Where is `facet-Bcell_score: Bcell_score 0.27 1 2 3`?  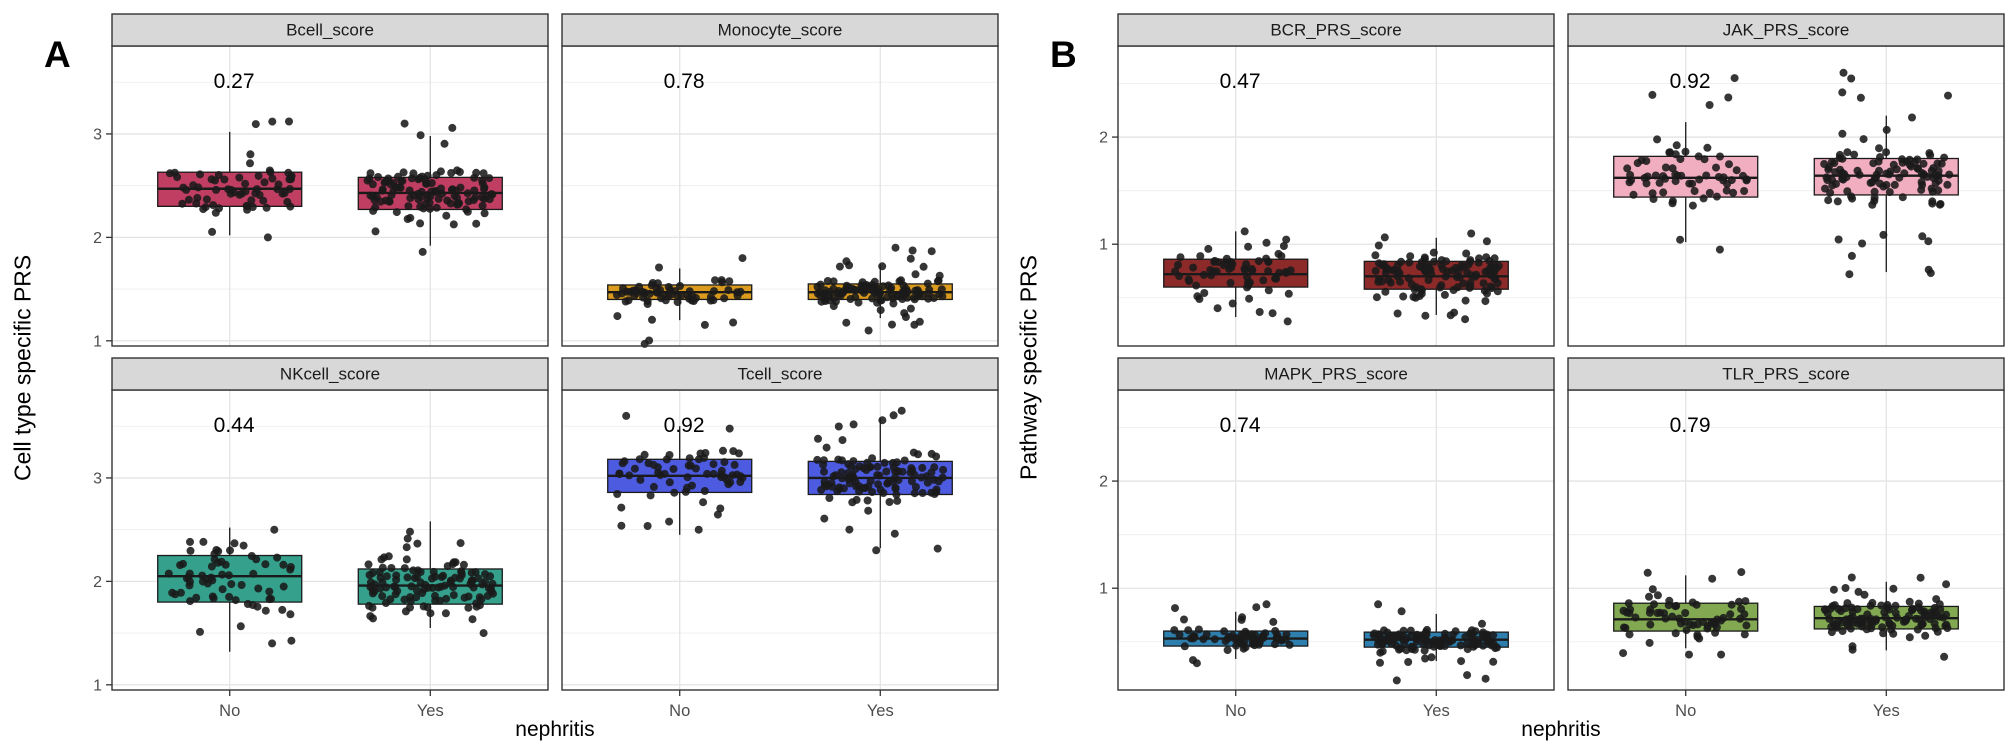
facet-Bcell_score: Bcell_score 0.27 1 2 3 is located at coordinates (321, 181).